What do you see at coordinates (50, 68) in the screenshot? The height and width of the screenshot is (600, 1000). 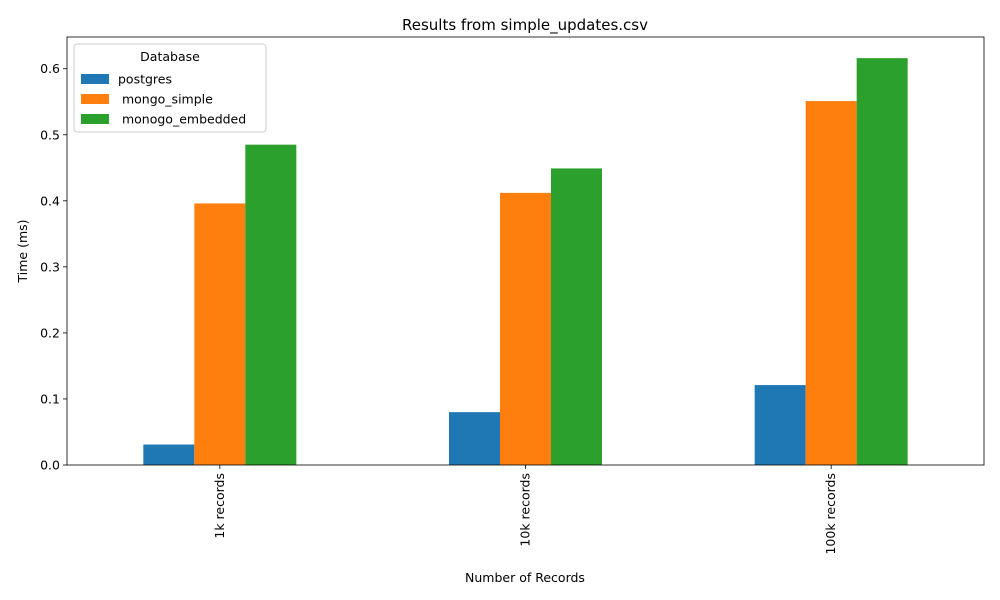 I see `y-tick-label: 0.6` at bounding box center [50, 68].